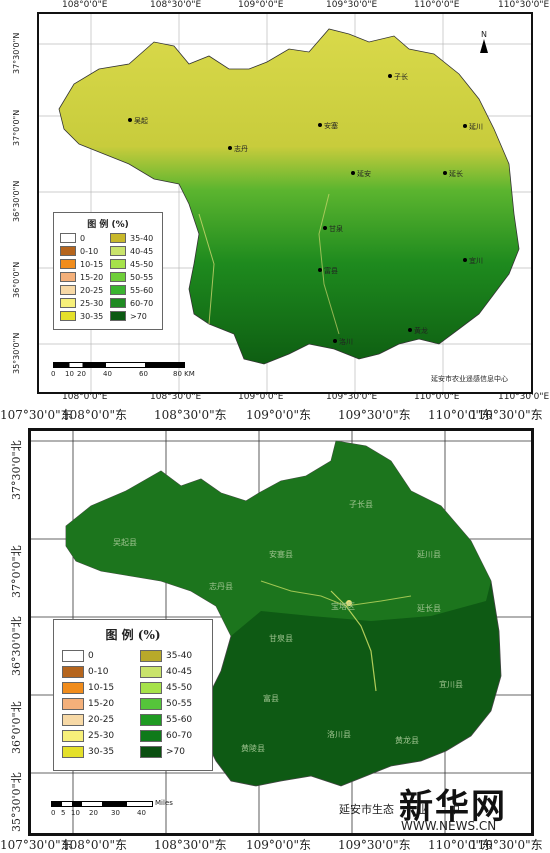  I want to click on bottom-lat-tick: 36°30'0"北, so click(16, 646).